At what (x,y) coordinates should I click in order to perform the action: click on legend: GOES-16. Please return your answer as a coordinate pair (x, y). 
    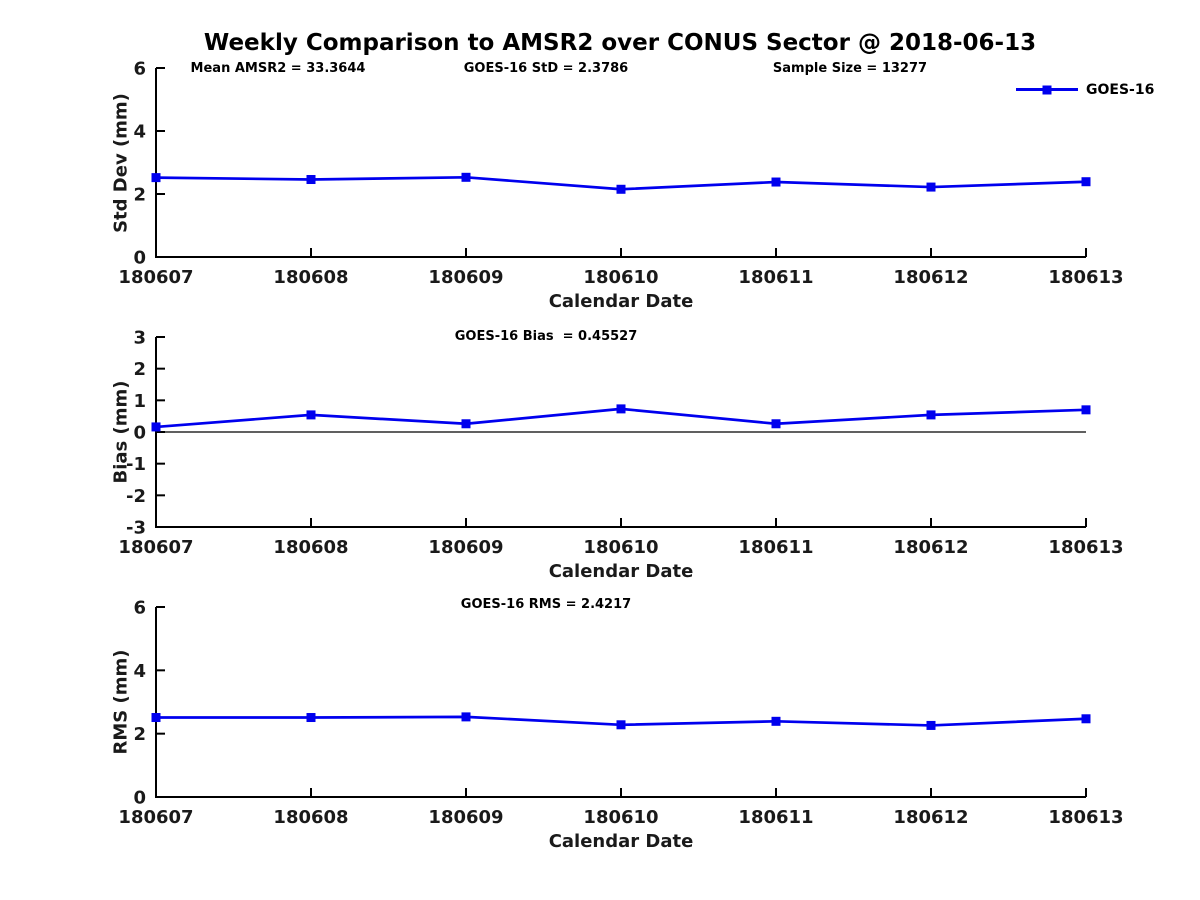
    Looking at the image, I should click on (1085, 89).